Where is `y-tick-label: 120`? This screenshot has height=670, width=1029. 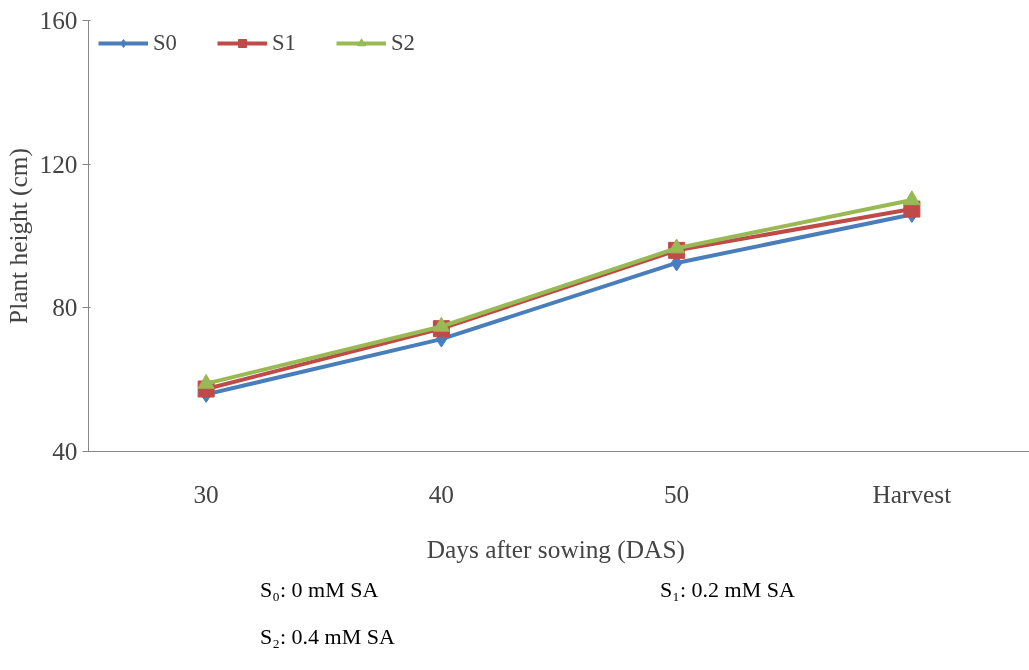
y-tick-label: 120 is located at coordinates (58, 163).